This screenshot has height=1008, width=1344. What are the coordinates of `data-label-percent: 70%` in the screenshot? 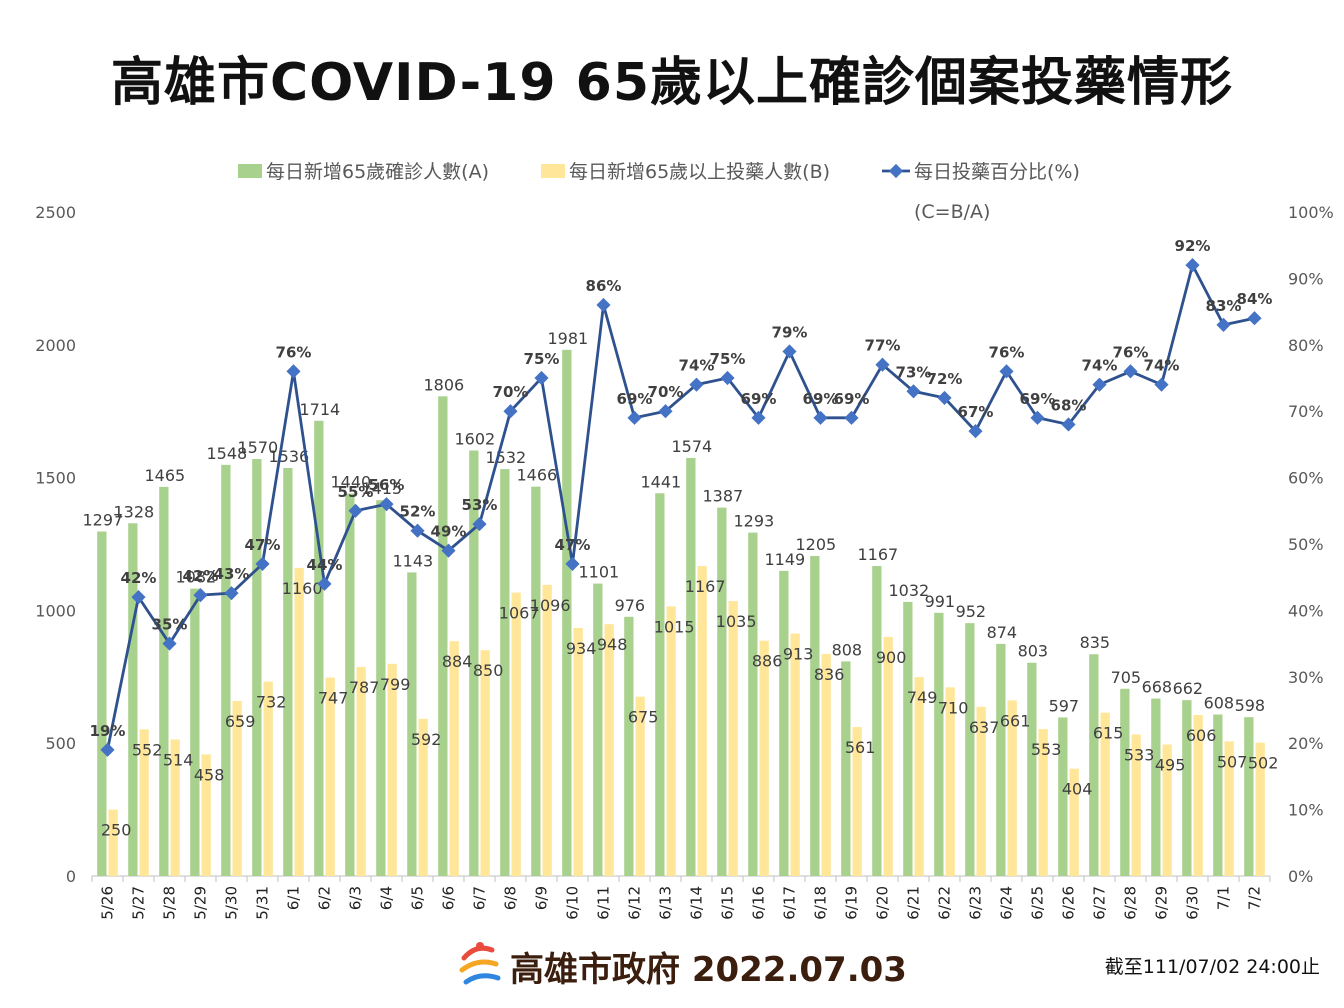 It's located at (511, 392).